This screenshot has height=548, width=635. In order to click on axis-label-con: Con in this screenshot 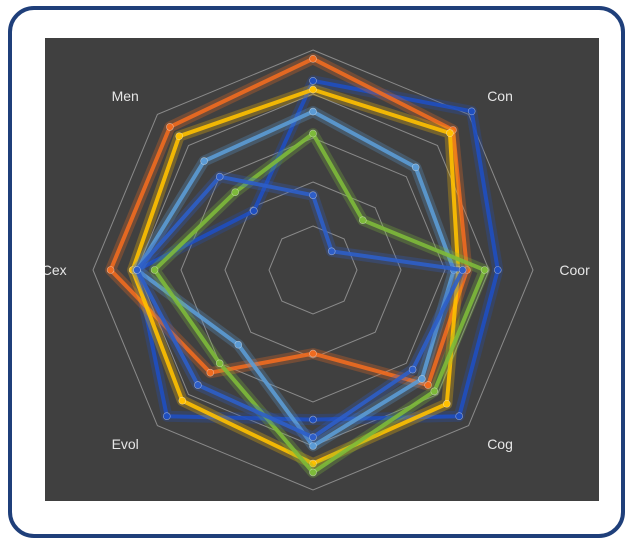, I will do `click(500, 96)`.